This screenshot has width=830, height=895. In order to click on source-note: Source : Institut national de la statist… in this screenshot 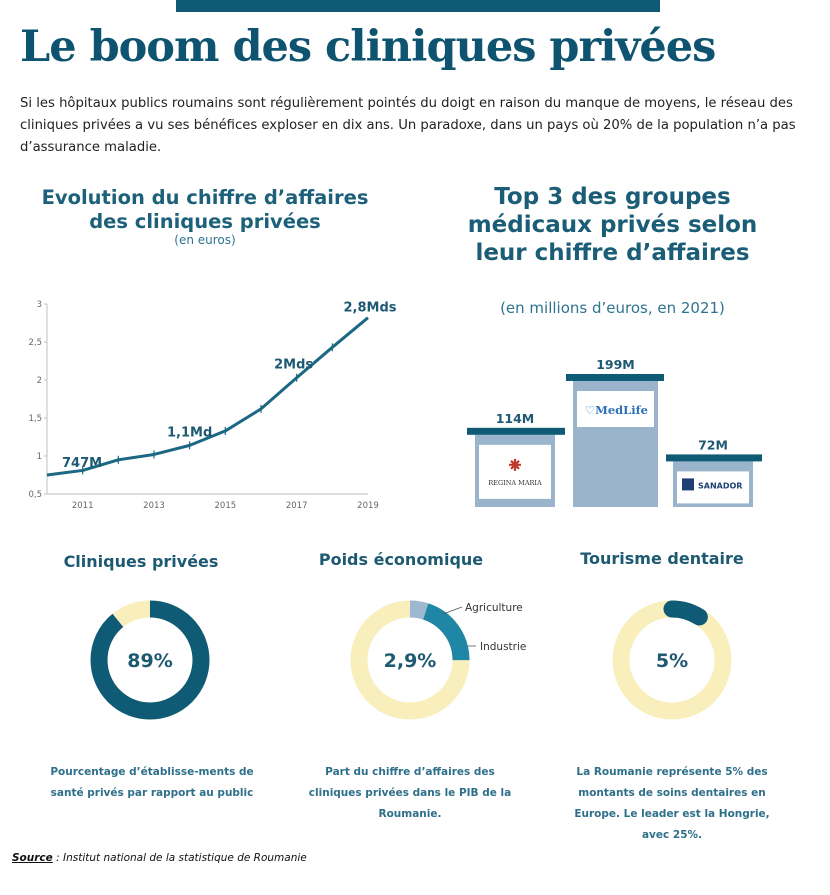, I will do `click(159, 858)`.